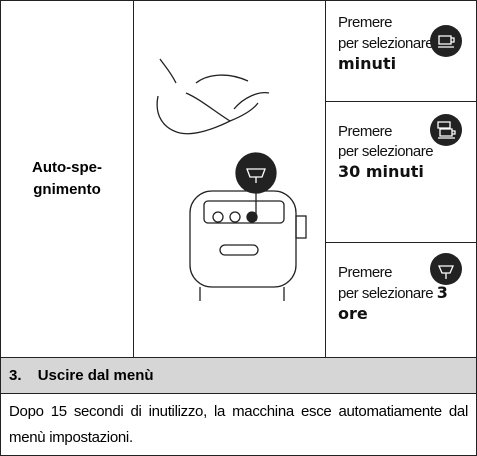 The height and width of the screenshot is (456, 477). I want to click on section-title: Uscire dal menù, so click(95, 375).